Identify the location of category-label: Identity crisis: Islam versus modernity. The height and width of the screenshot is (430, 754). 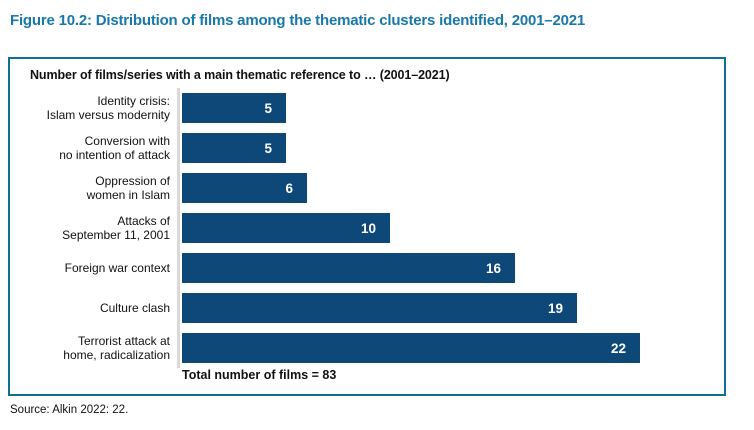
(108, 107).